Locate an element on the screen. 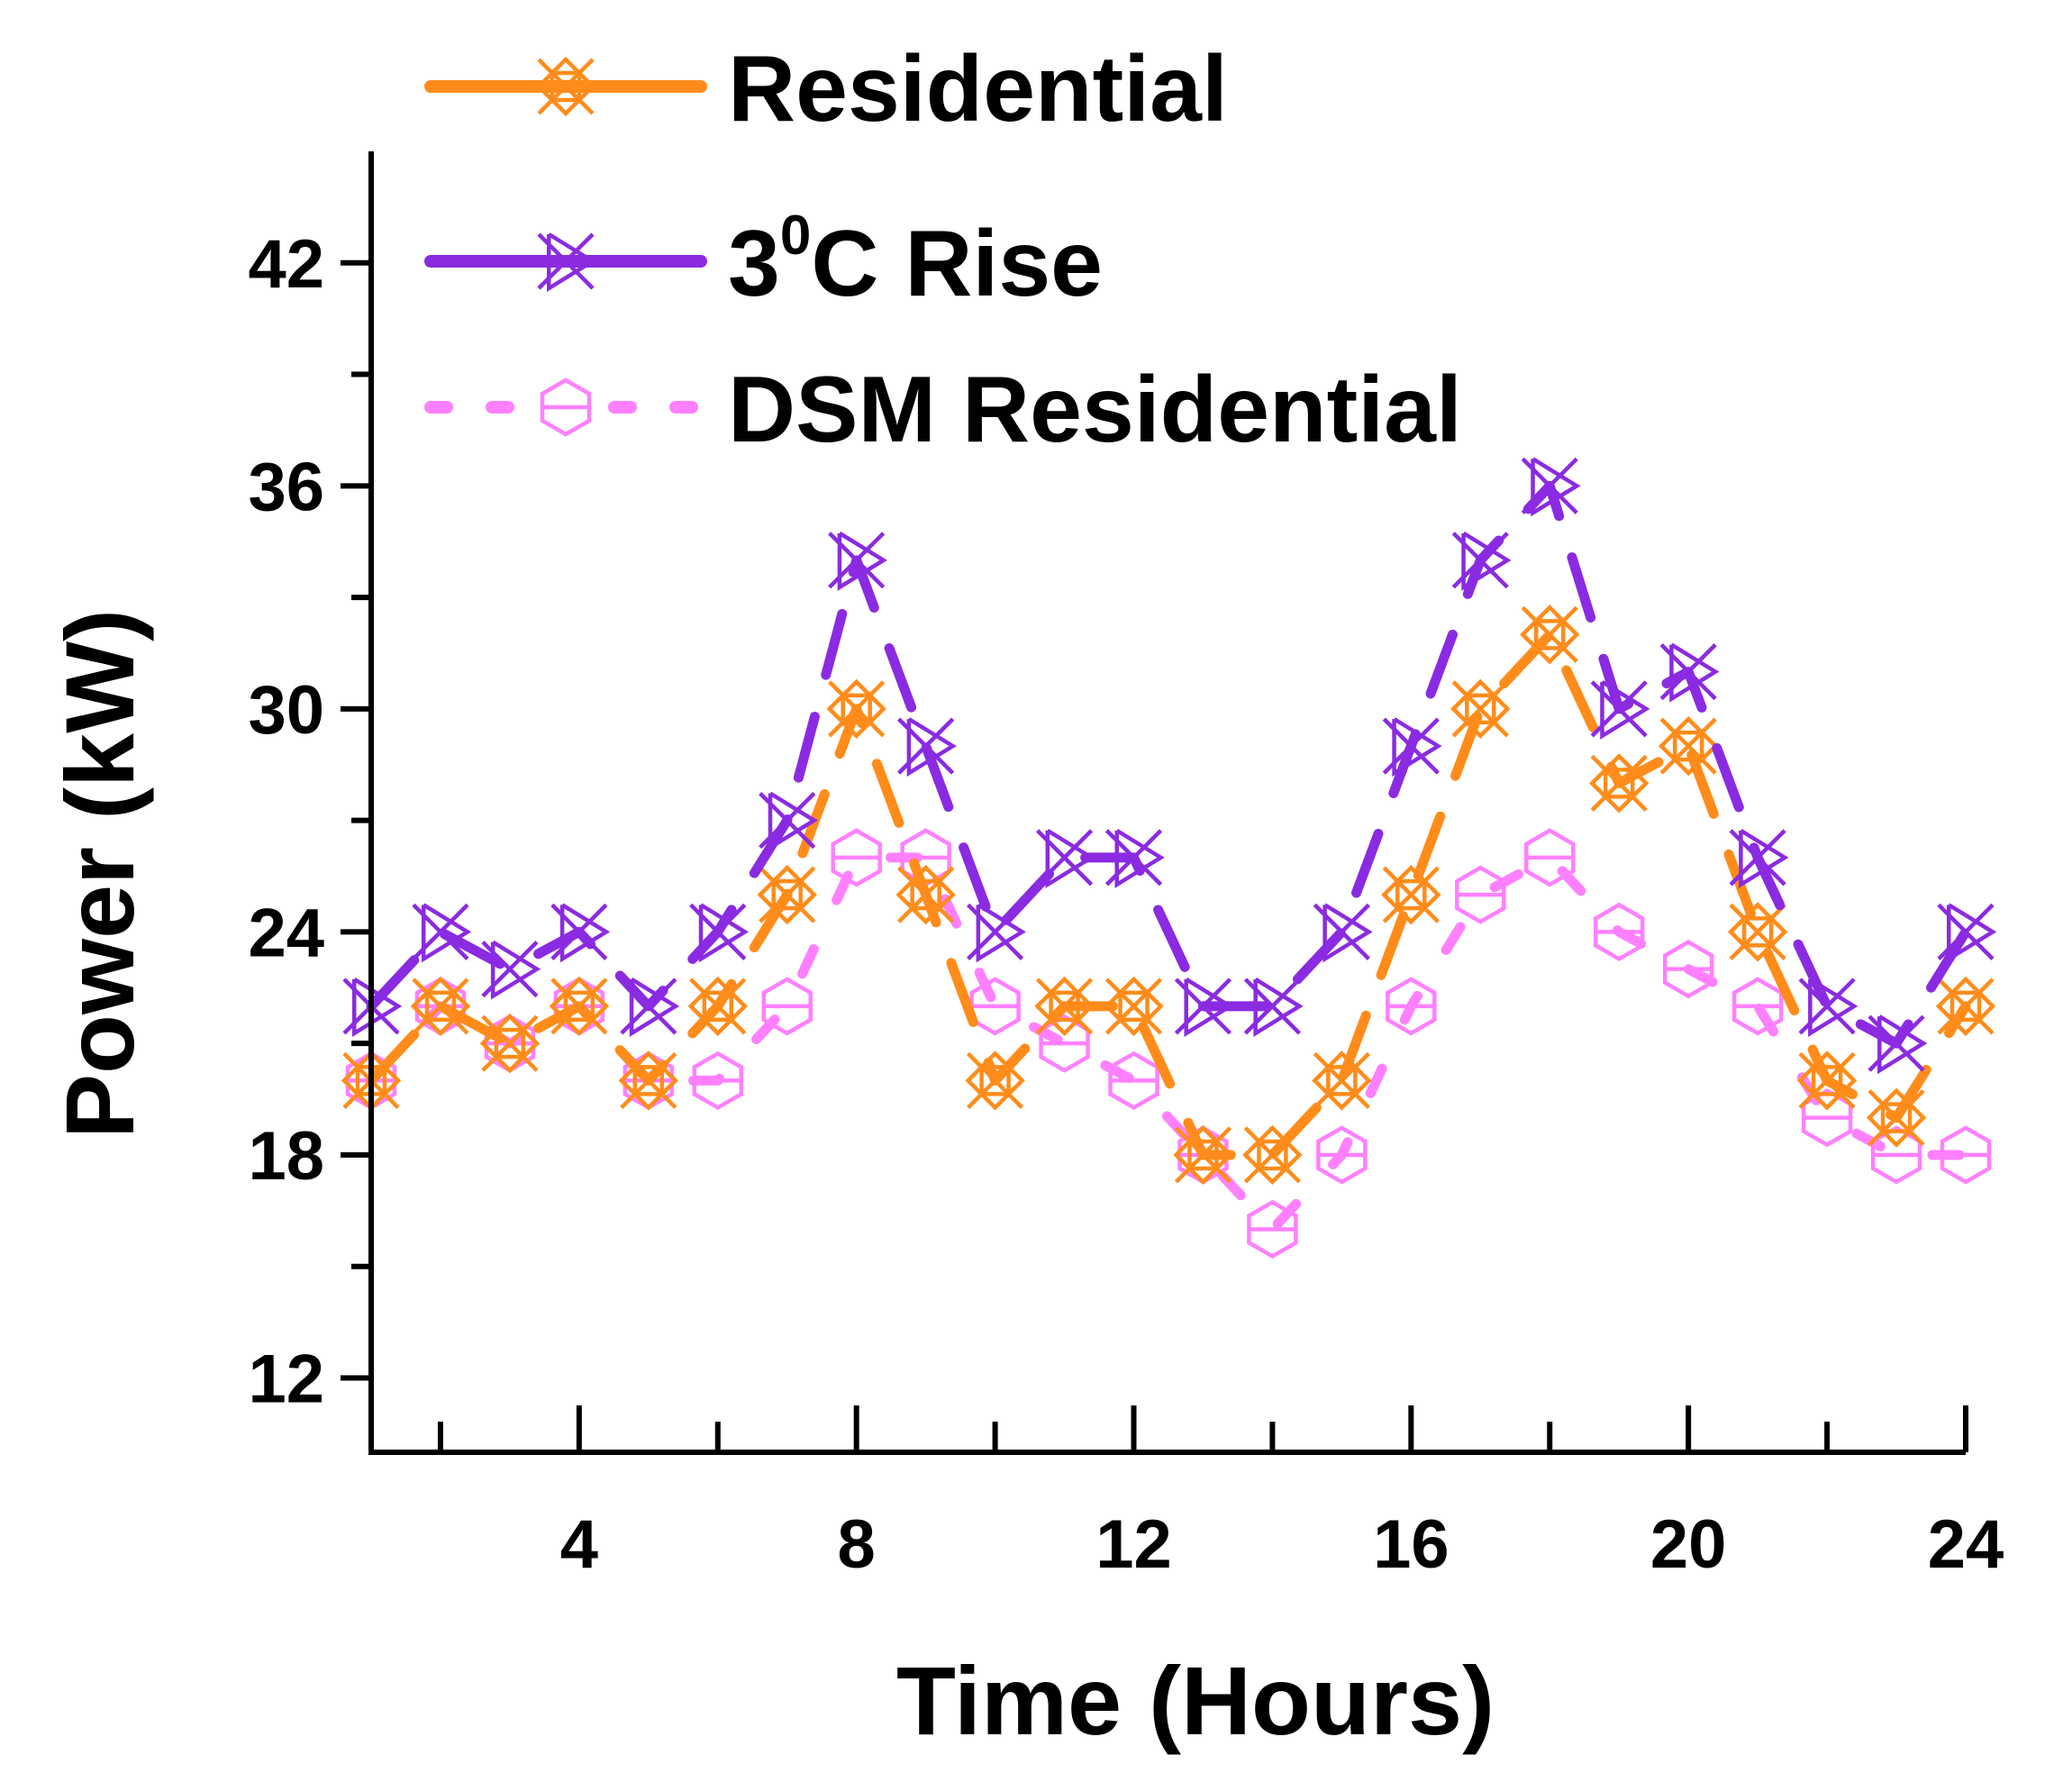 This screenshot has width=2072, height=1773. x-tick-label: 4 is located at coordinates (579, 1544).